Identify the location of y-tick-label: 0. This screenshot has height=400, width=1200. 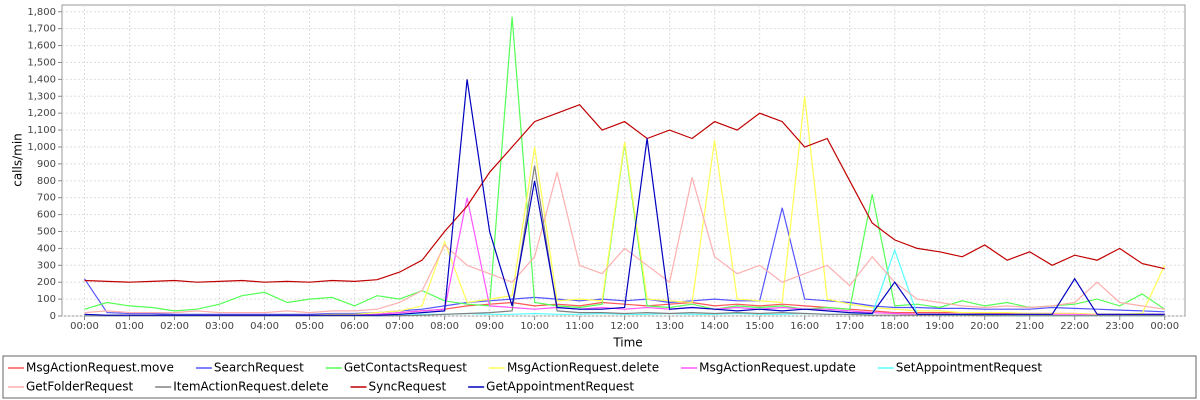
(53, 316).